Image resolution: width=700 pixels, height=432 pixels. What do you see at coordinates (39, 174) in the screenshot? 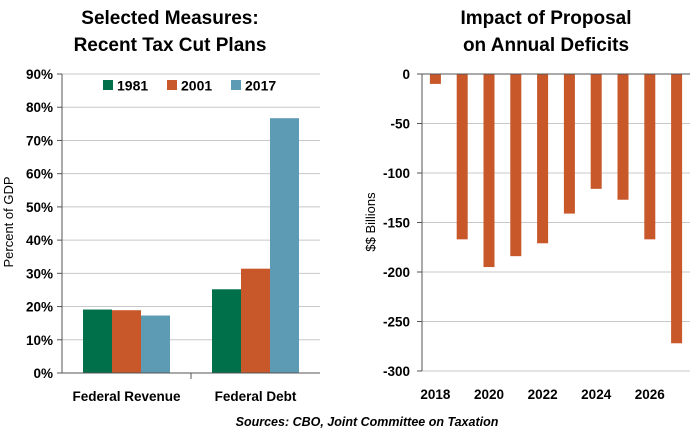
I see `left-y-tick-label: 60%` at bounding box center [39, 174].